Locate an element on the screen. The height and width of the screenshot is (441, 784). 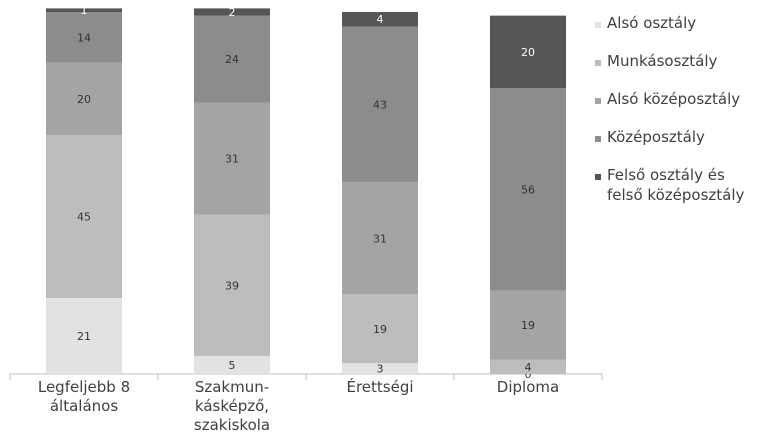
data-label: 3 is located at coordinates (380, 369).